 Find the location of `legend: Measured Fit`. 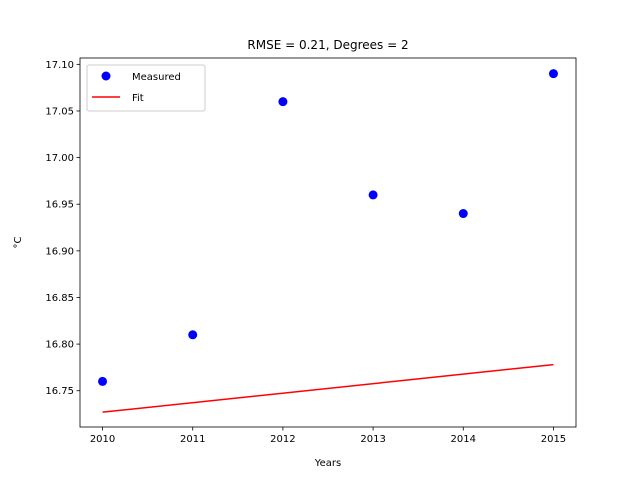

legend: Measured Fit is located at coordinates (146, 88).